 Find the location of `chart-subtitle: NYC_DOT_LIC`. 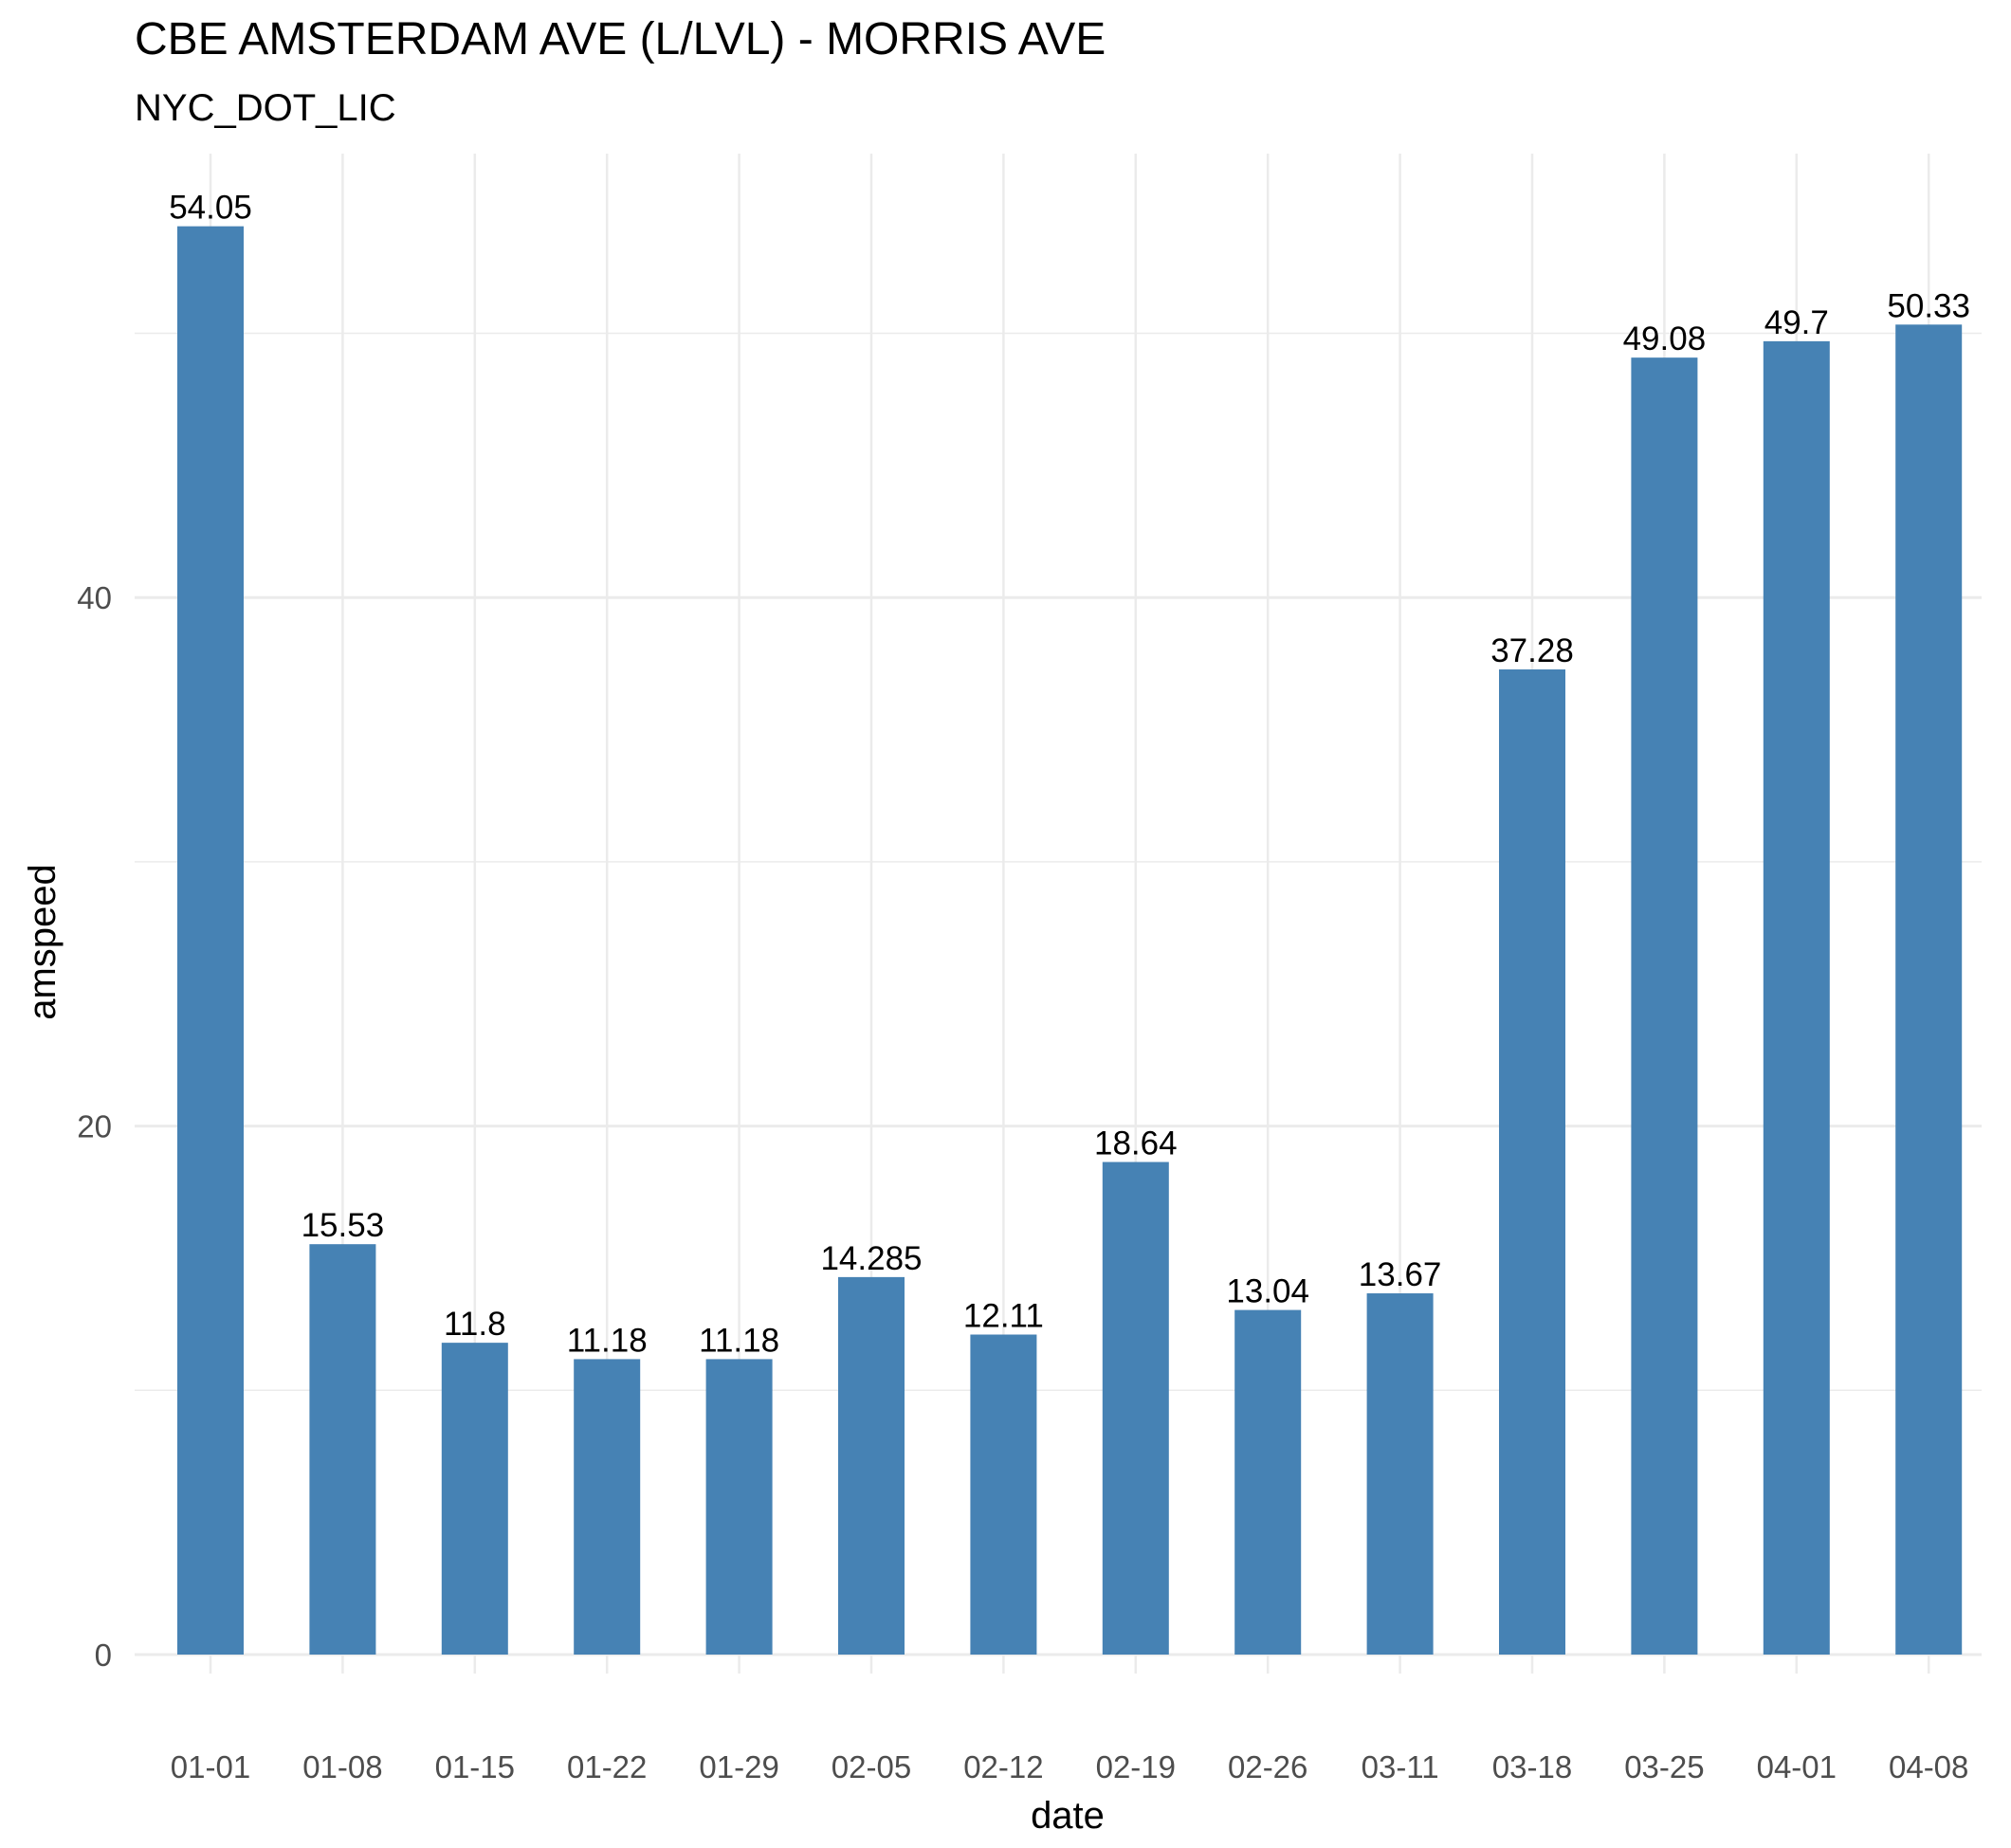

chart-subtitle: NYC_DOT_LIC is located at coordinates (266, 108).